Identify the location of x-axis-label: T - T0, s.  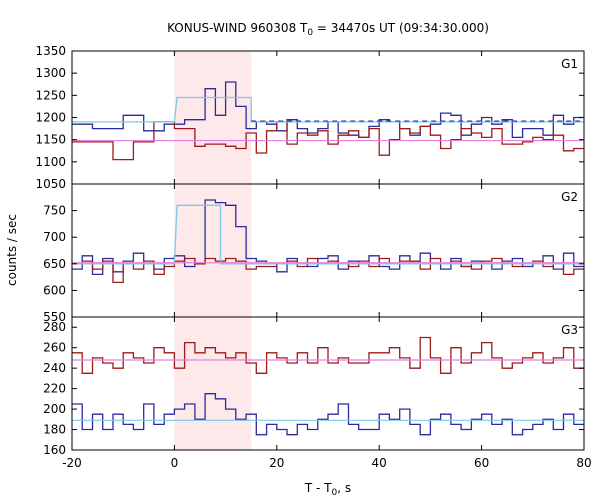
(327, 489).